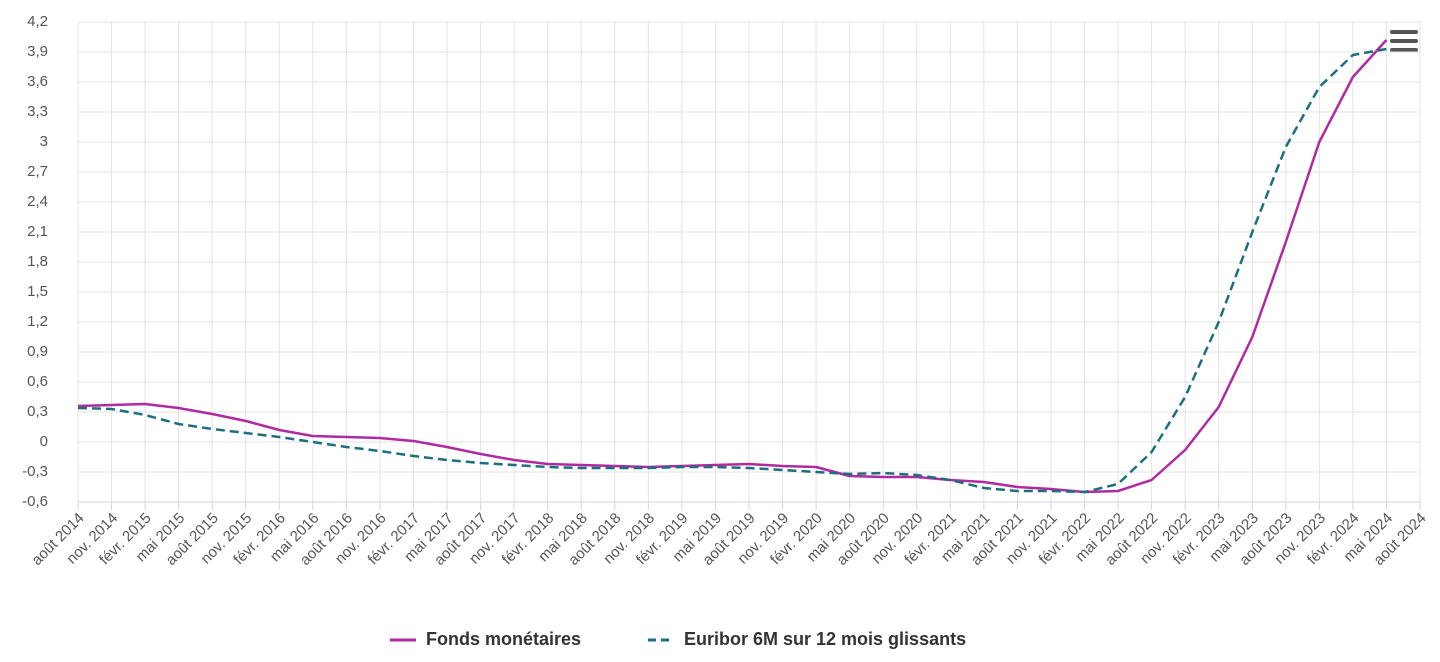 This screenshot has height=662, width=1440. I want to click on y-tick-label: 2,1, so click(37, 231).